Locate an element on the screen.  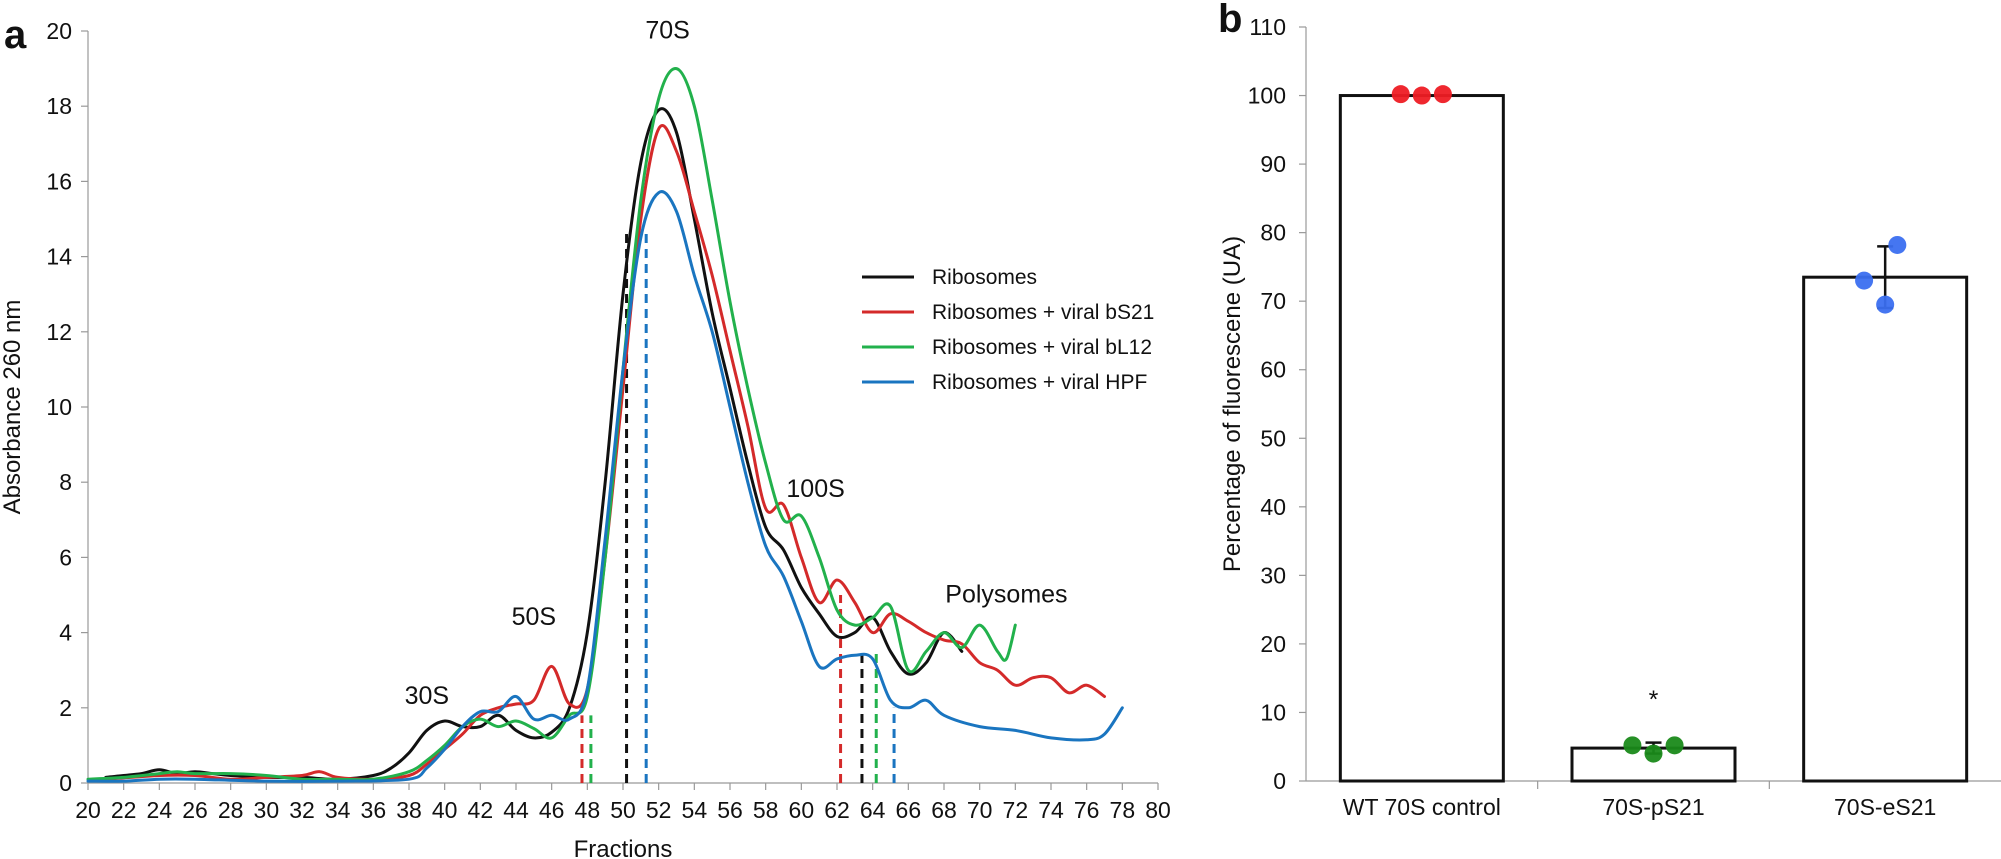
chart-a-x-tick-label: 42 is located at coordinates (481, 810).